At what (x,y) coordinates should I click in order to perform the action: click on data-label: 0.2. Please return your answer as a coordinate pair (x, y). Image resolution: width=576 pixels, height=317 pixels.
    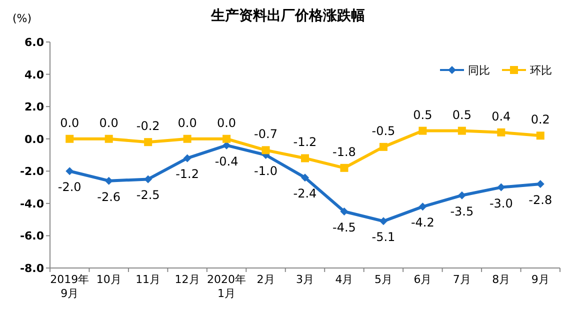
    Looking at the image, I should click on (540, 119).